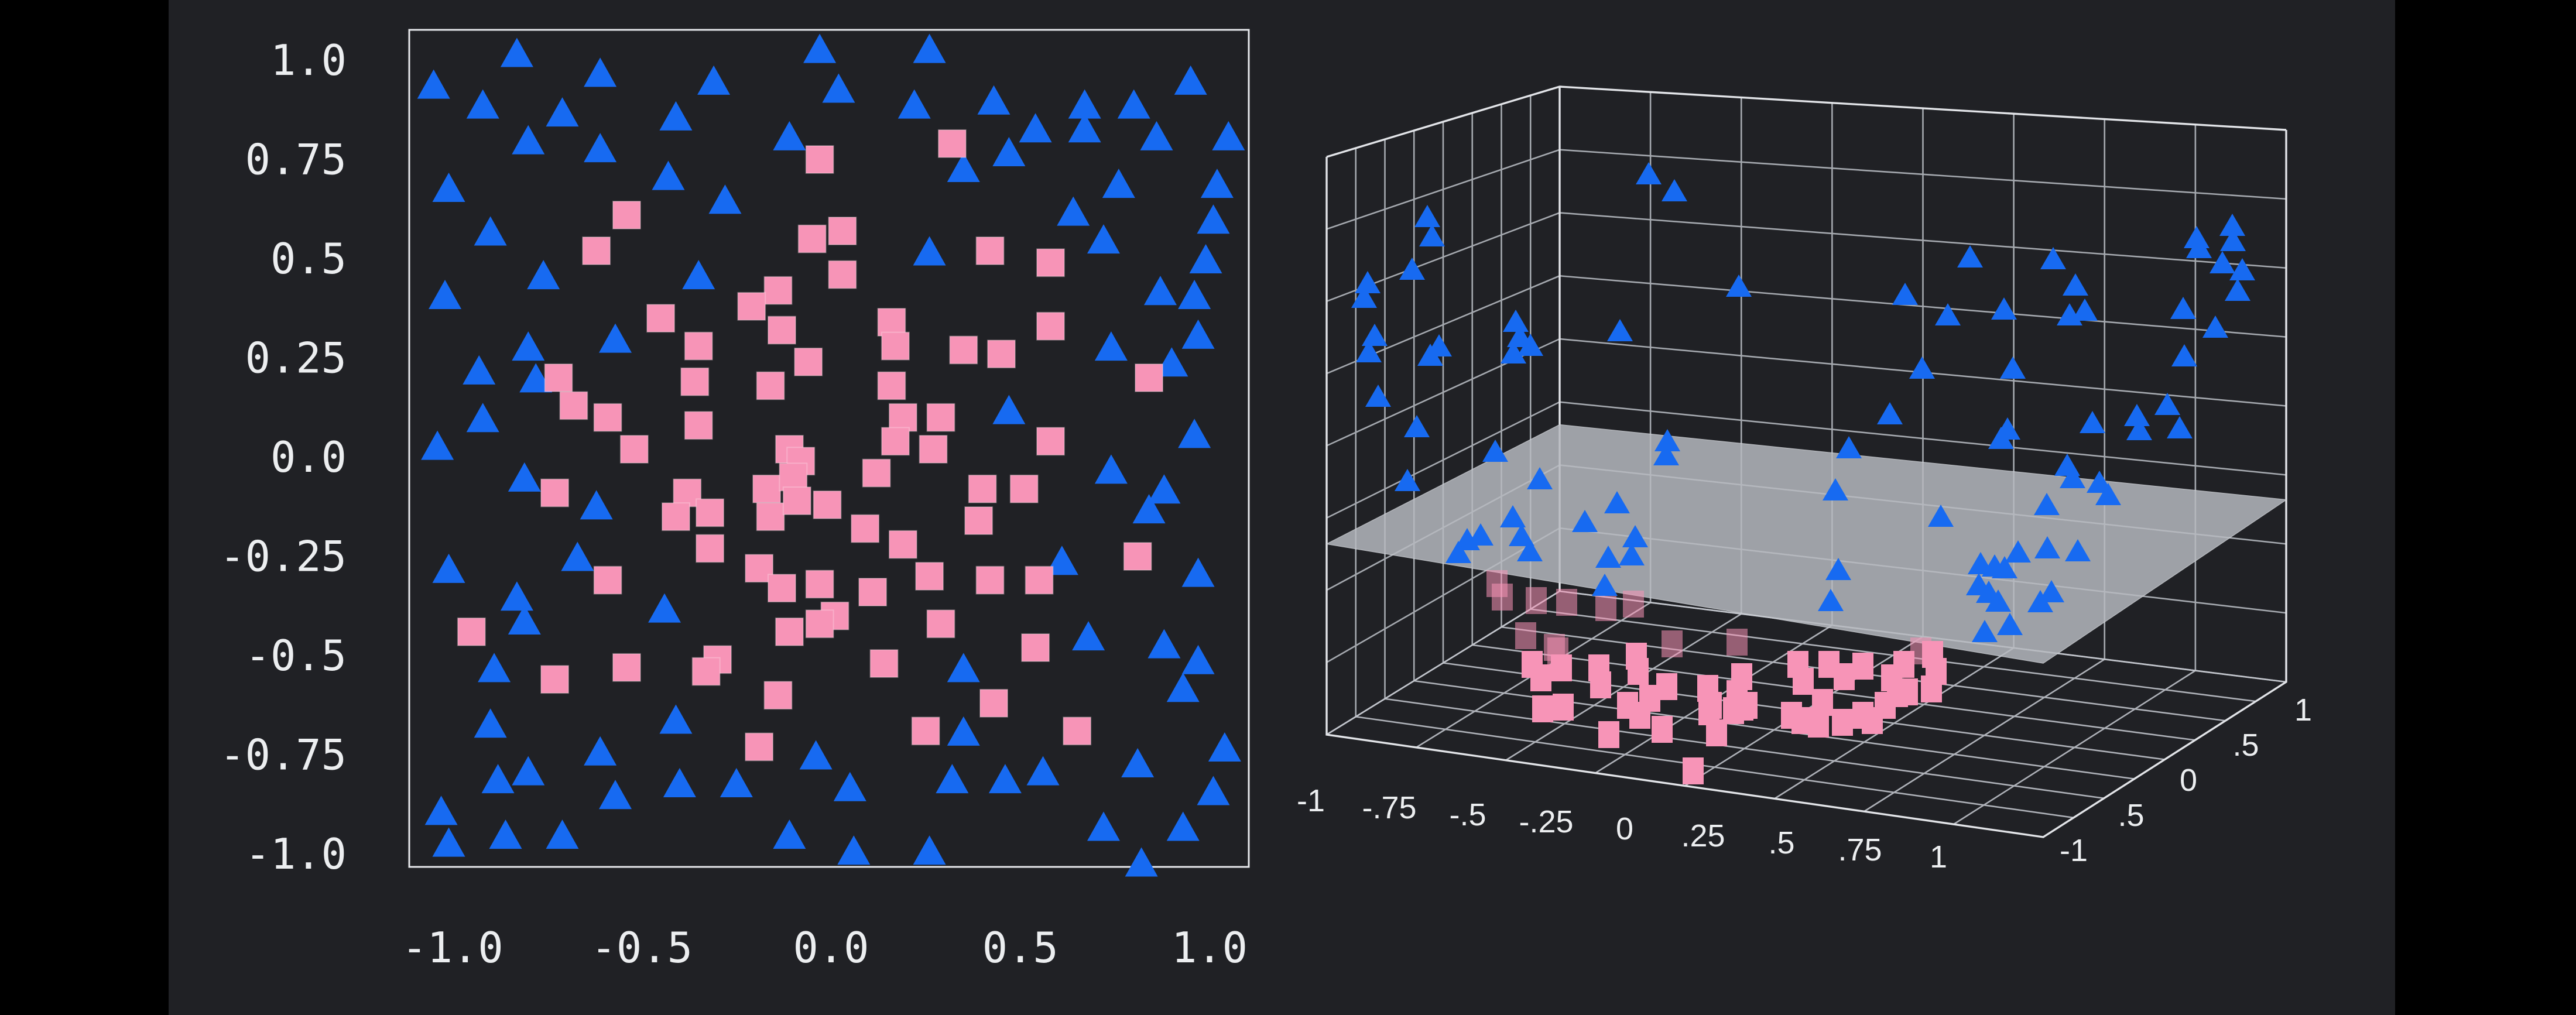  What do you see at coordinates (2074, 747) in the screenshot?
I see `grid-line-floor` at bounding box center [2074, 747].